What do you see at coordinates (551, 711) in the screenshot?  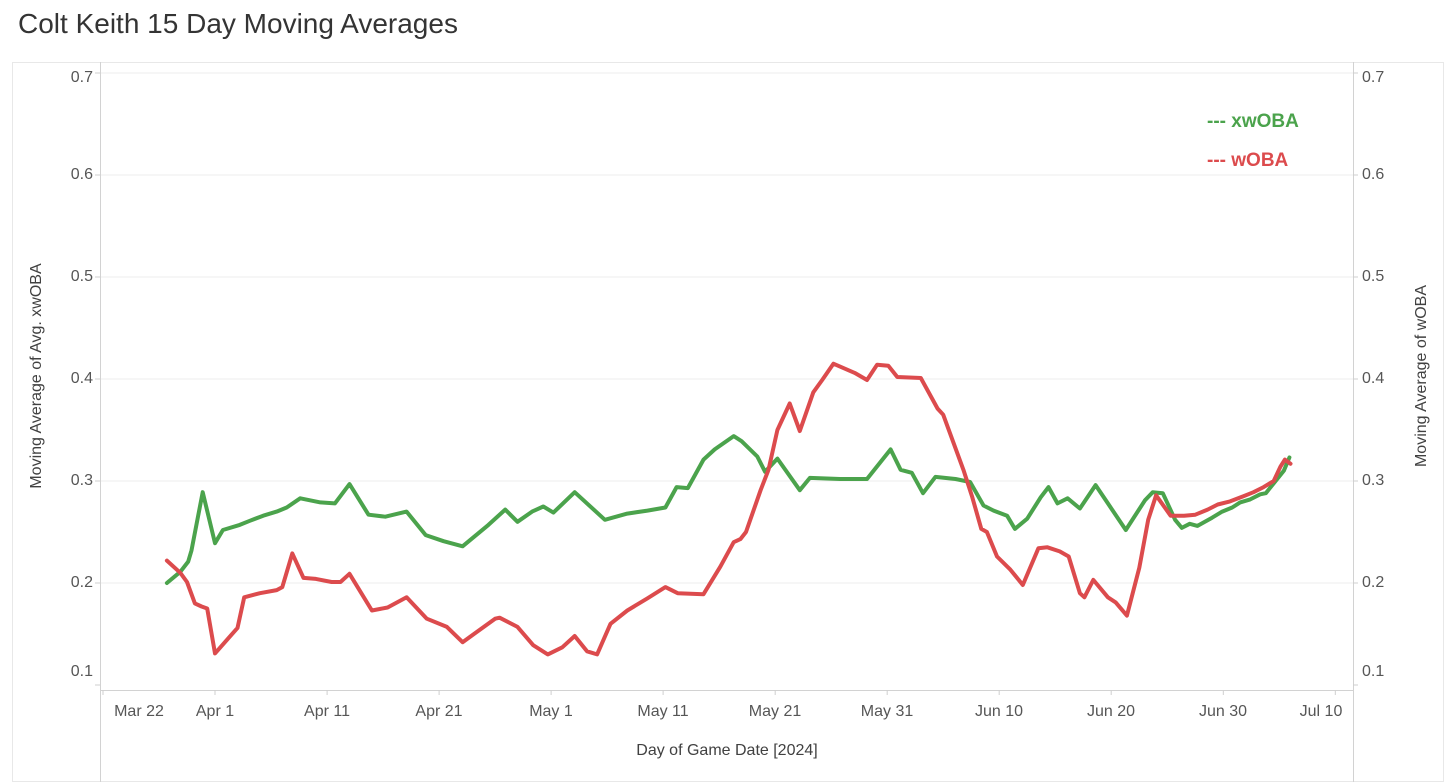 I see `x-tick-label: May 1` at bounding box center [551, 711].